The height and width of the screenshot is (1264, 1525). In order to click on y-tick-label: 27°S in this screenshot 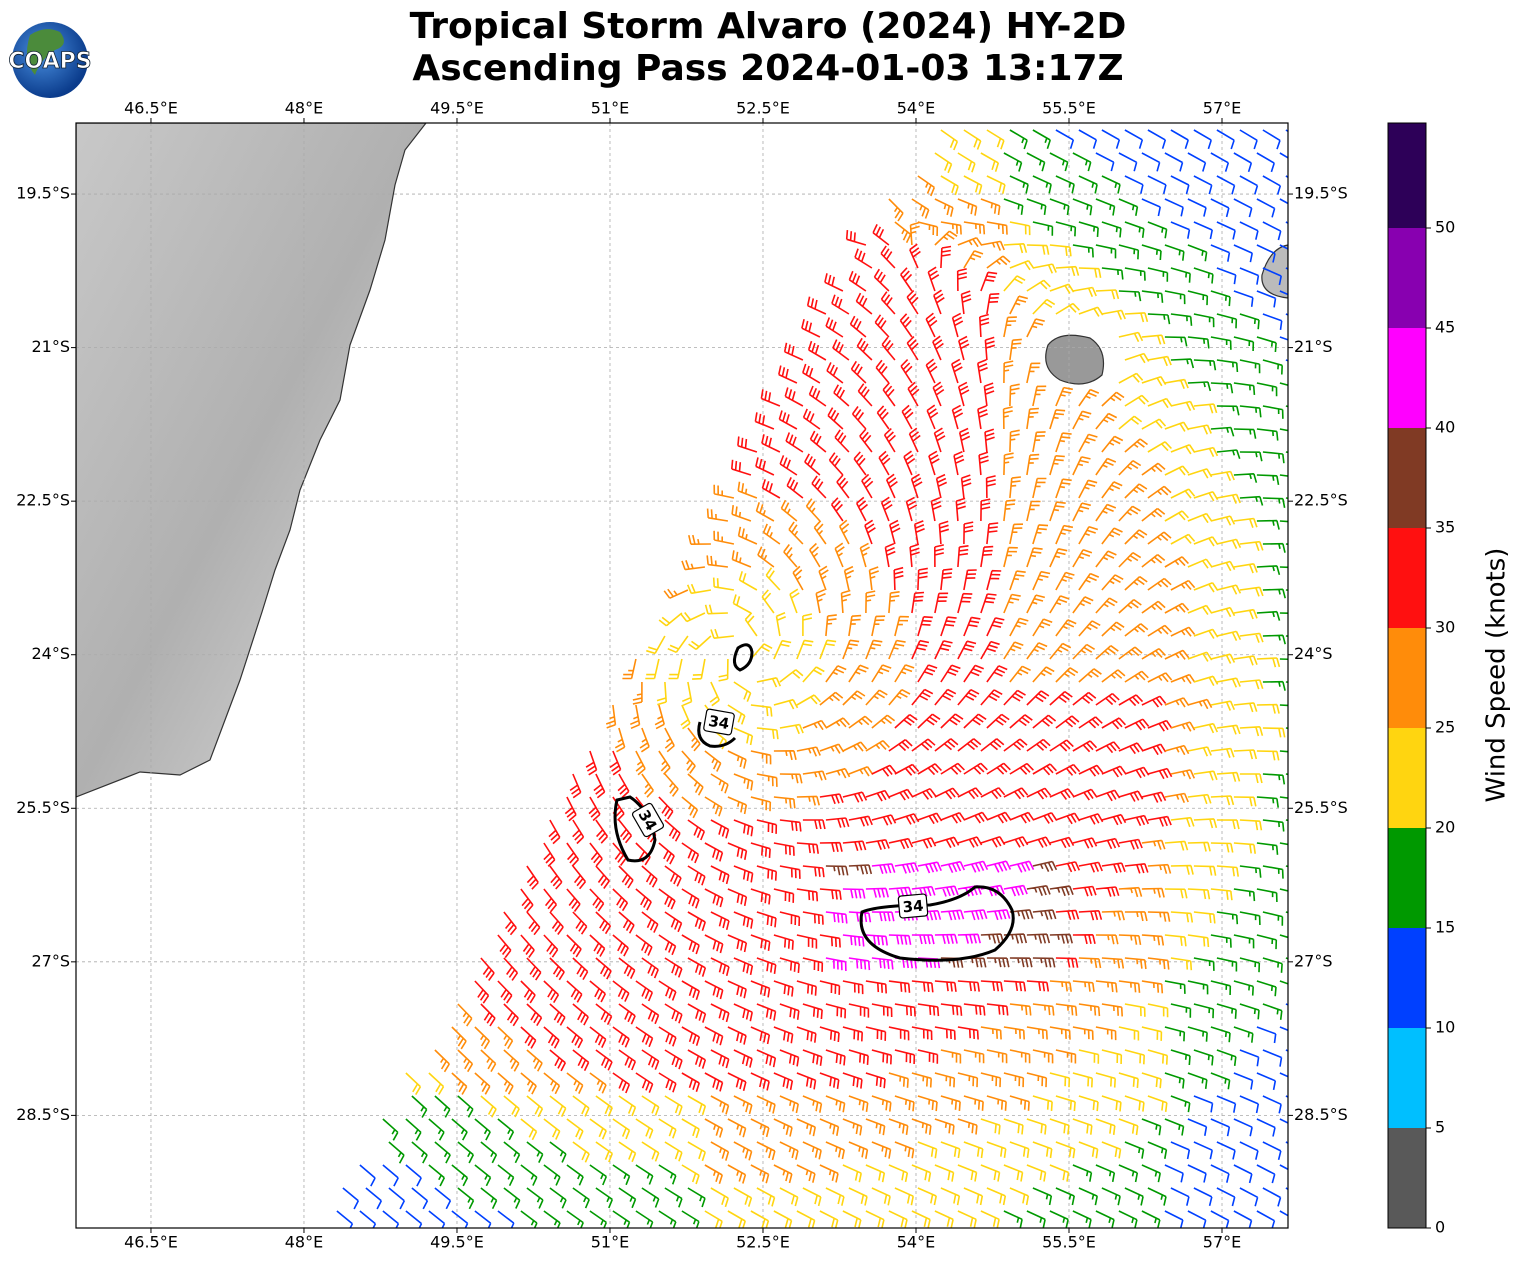, I will do `click(50, 960)`.